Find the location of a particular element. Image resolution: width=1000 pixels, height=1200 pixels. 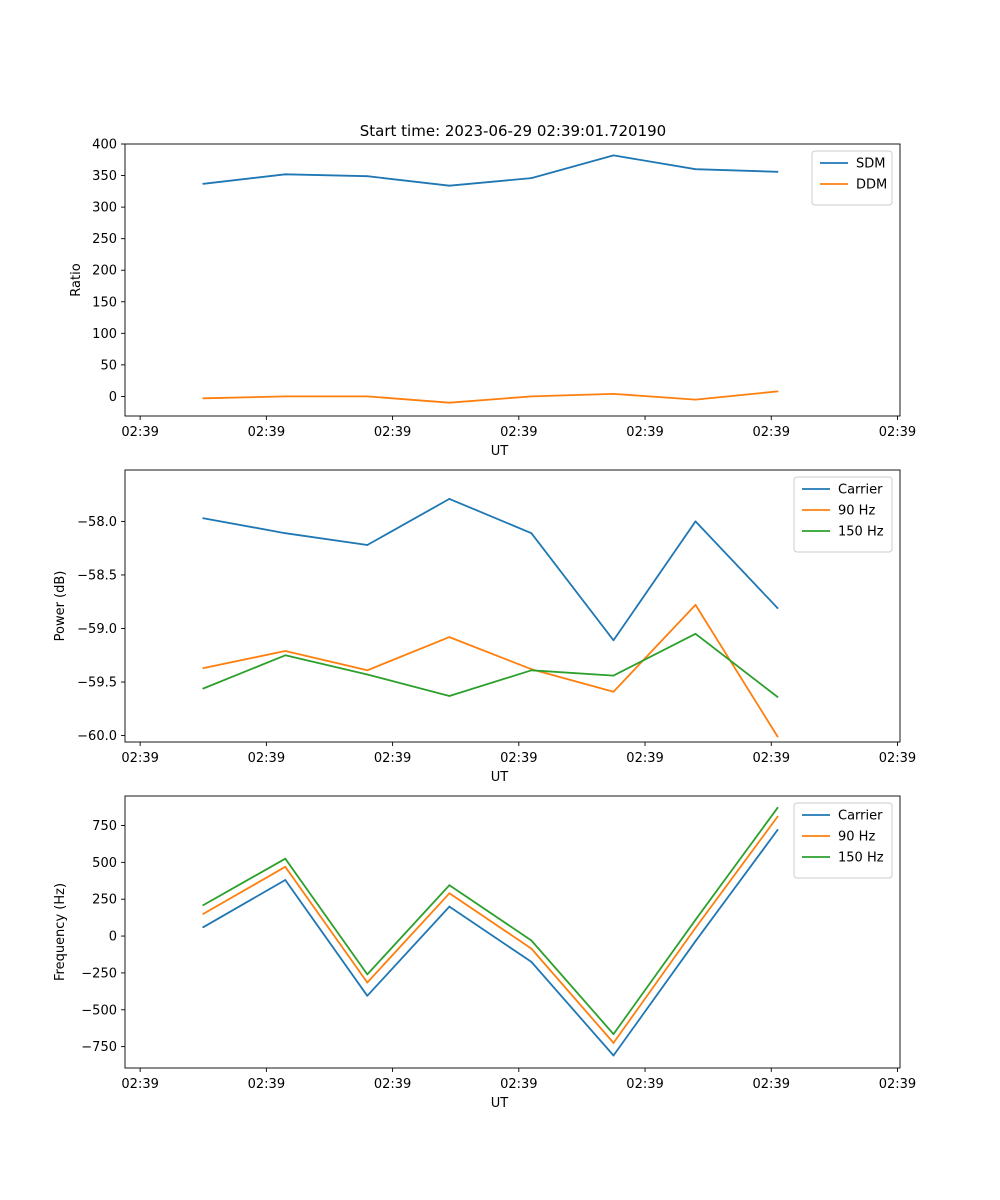

legend-label: Carrier is located at coordinates (860, 816).